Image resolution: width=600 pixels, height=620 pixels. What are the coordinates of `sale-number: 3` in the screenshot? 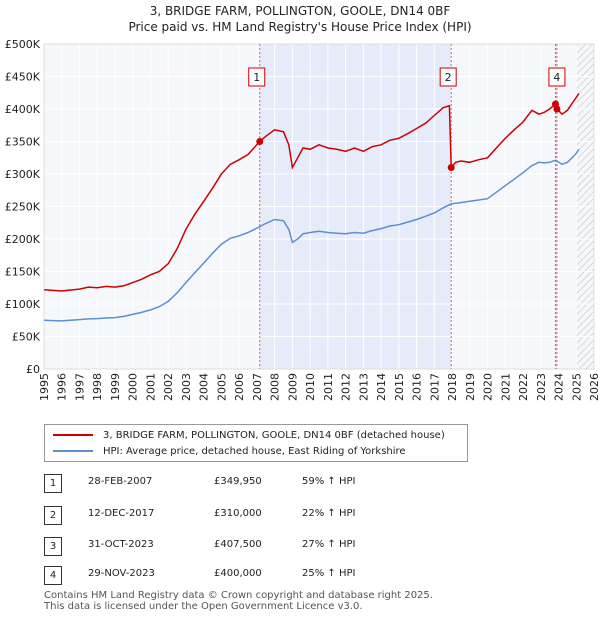 It's located at (53, 546).